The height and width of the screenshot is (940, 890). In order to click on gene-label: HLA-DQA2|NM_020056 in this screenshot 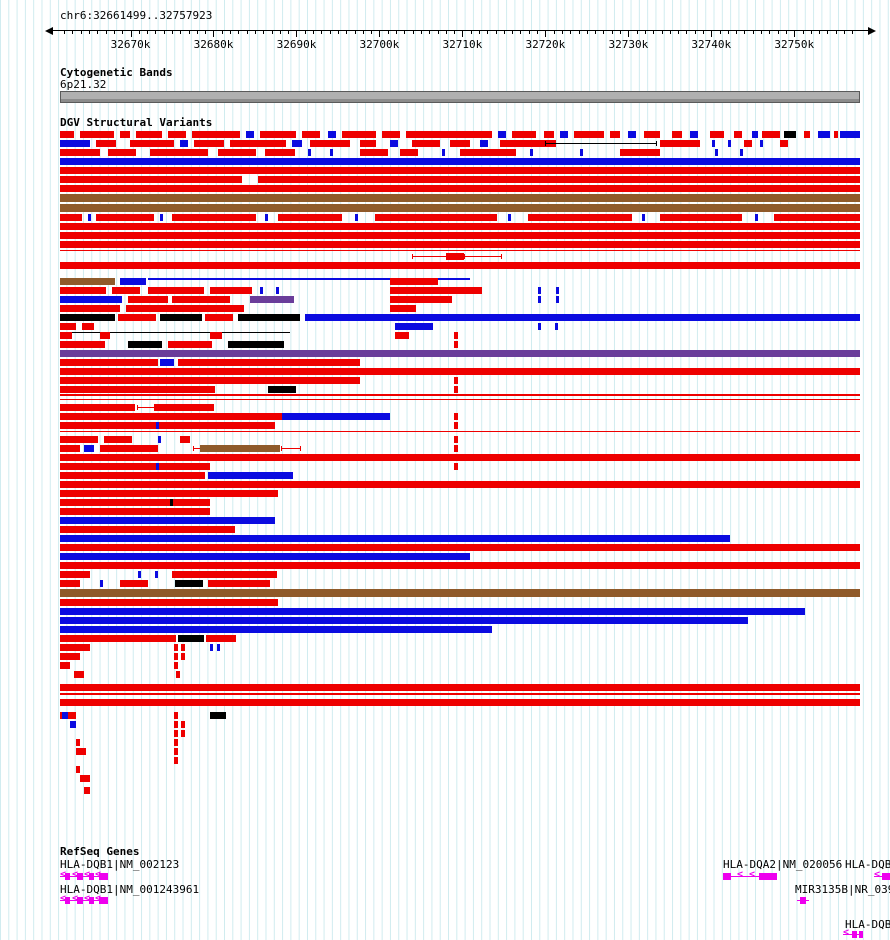, I will do `click(783, 864)`.